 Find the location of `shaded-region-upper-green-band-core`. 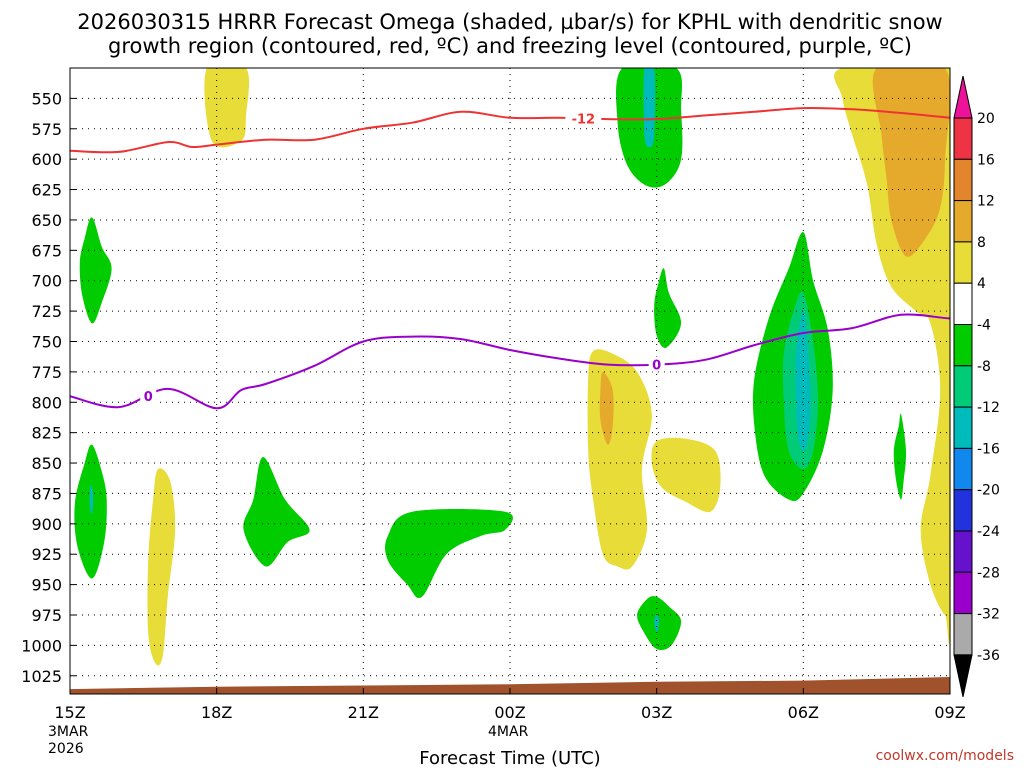

shaded-region-upper-green-band-core is located at coordinates (649, 108).